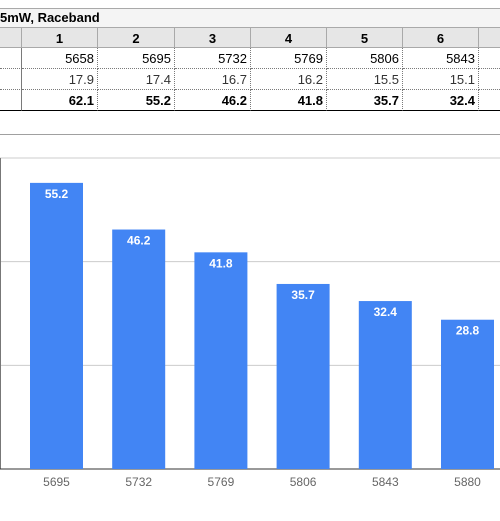  Describe the element at coordinates (213, 37) in the screenshot. I see `header-cell: 3` at that location.